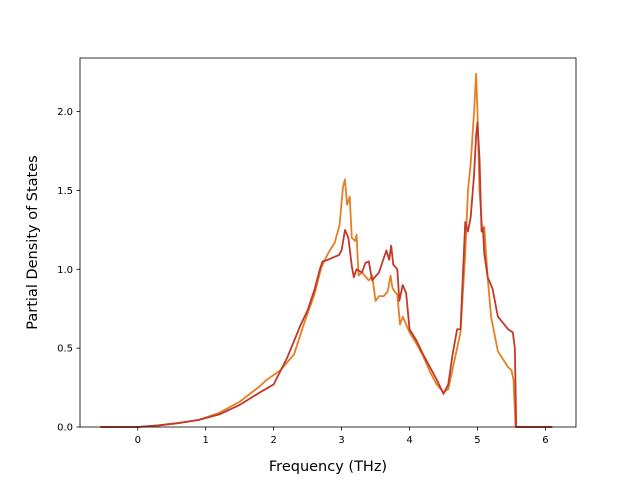 The width and height of the screenshot is (640, 480). Describe the element at coordinates (273, 440) in the screenshot. I see `x-tick-label: 2` at that location.